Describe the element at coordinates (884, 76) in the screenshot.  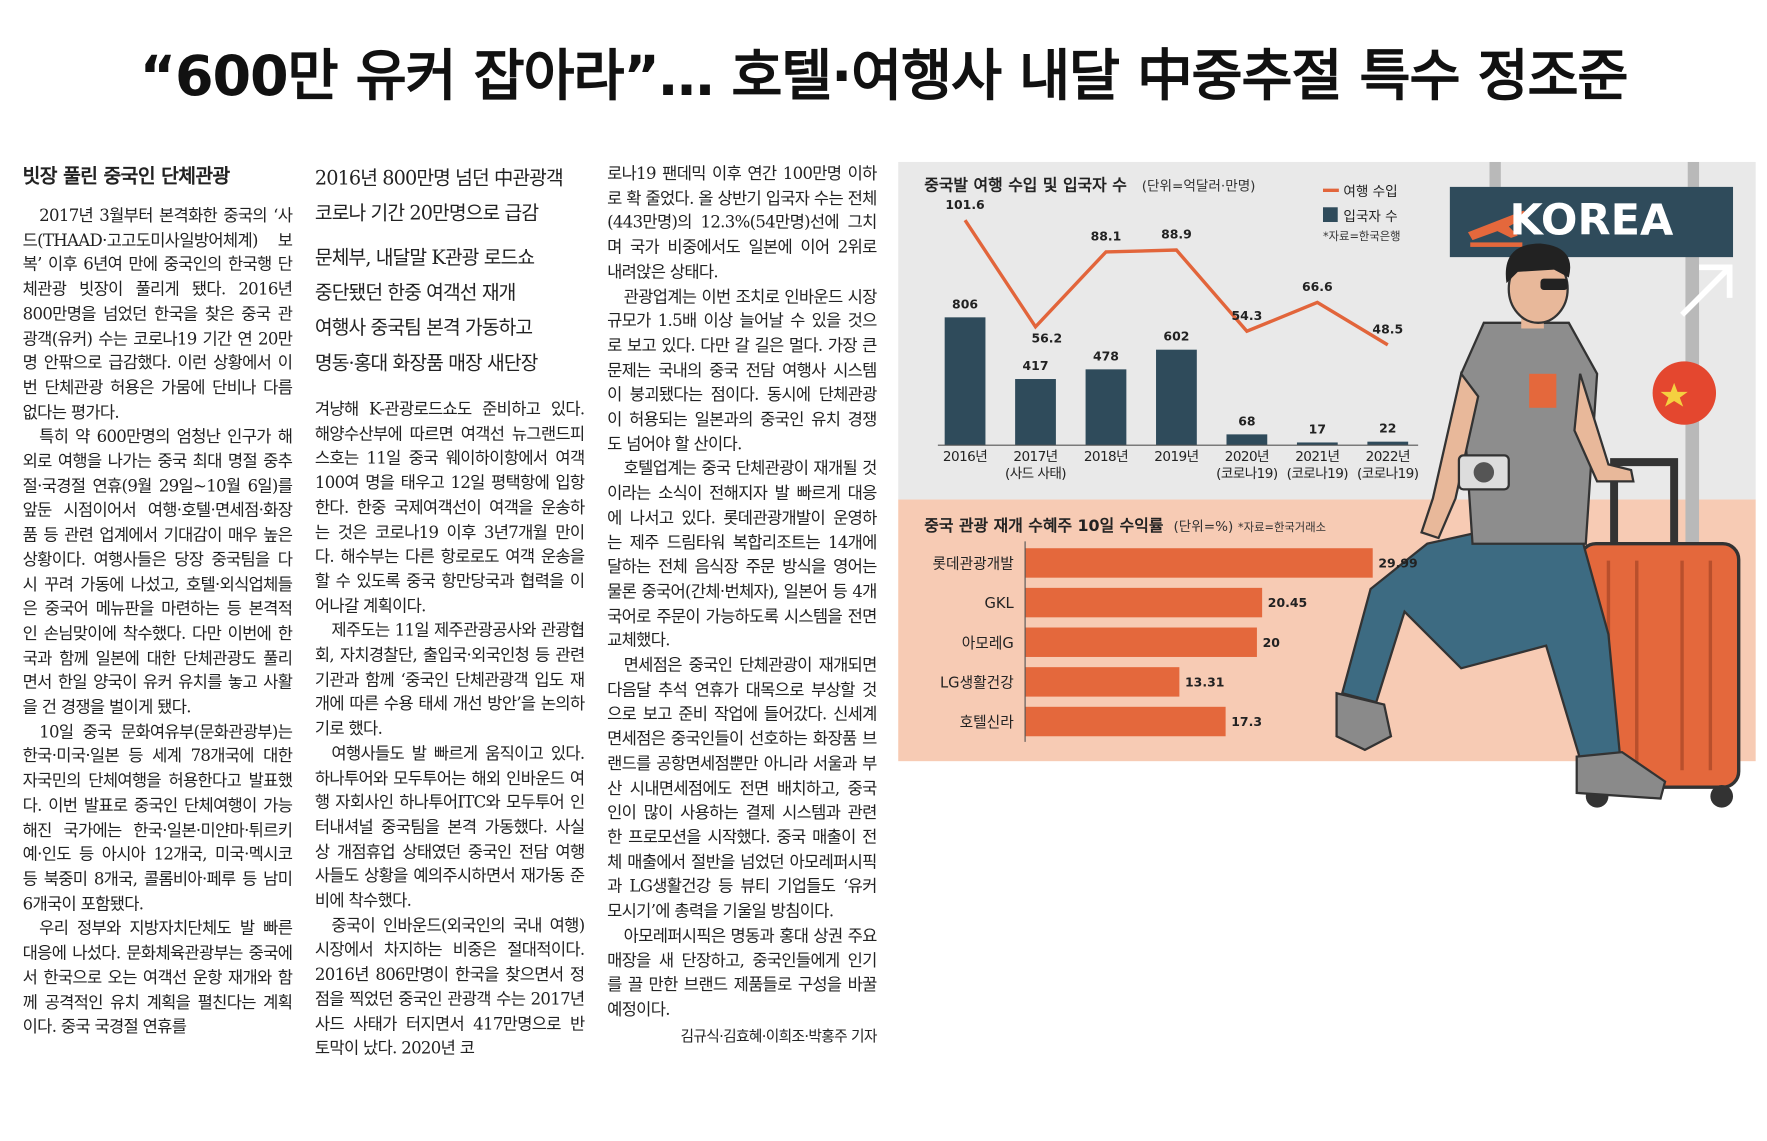
I see `headline: “600만 유커 잡아라”… 호텔·여행사 내달 中중추절 특수 정조준` at that location.